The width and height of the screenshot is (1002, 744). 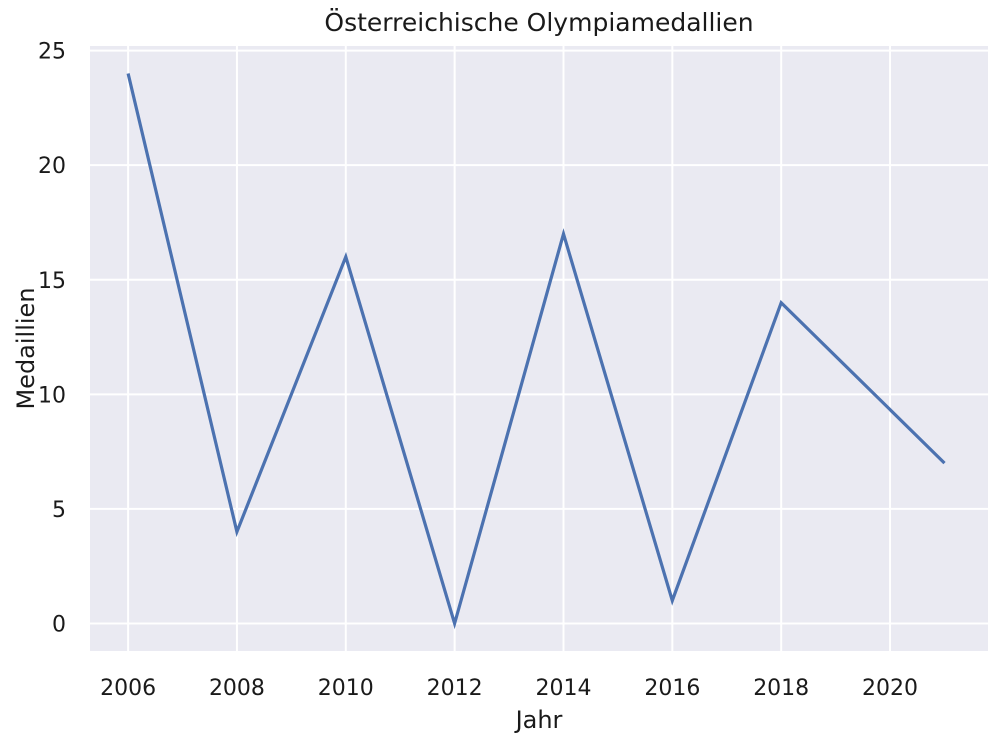 I want to click on x-tick-label: 2008, so click(x=237, y=688).